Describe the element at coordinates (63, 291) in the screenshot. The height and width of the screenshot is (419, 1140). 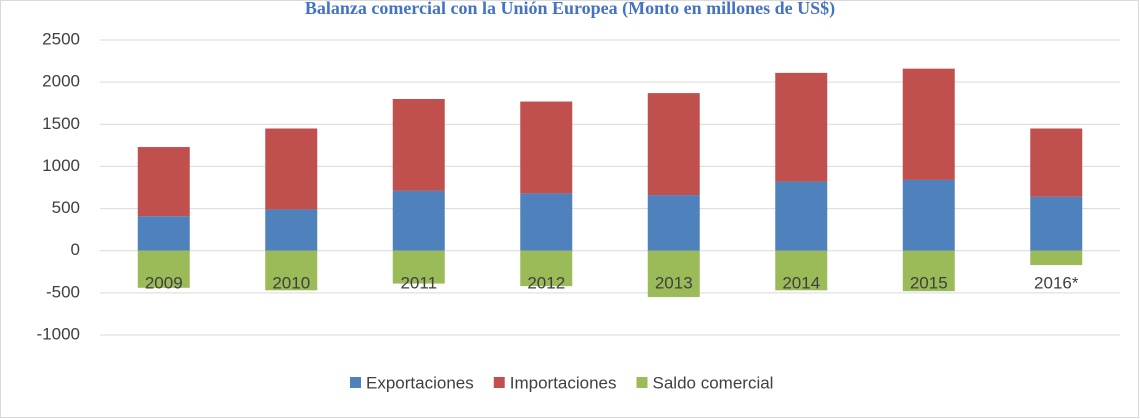
I see `y-tick-label: -500` at that location.